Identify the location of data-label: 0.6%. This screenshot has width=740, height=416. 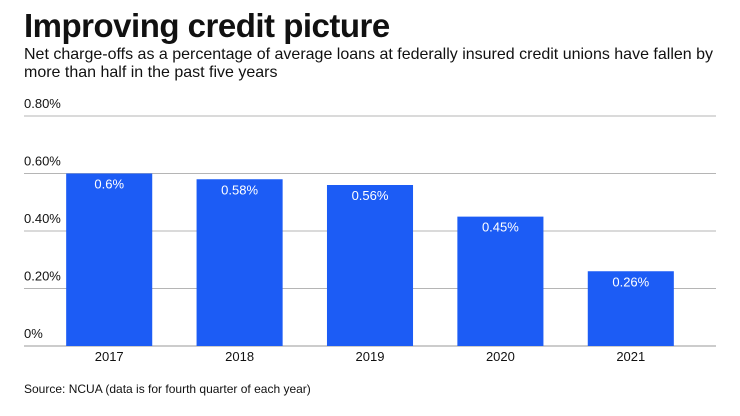
(109, 184).